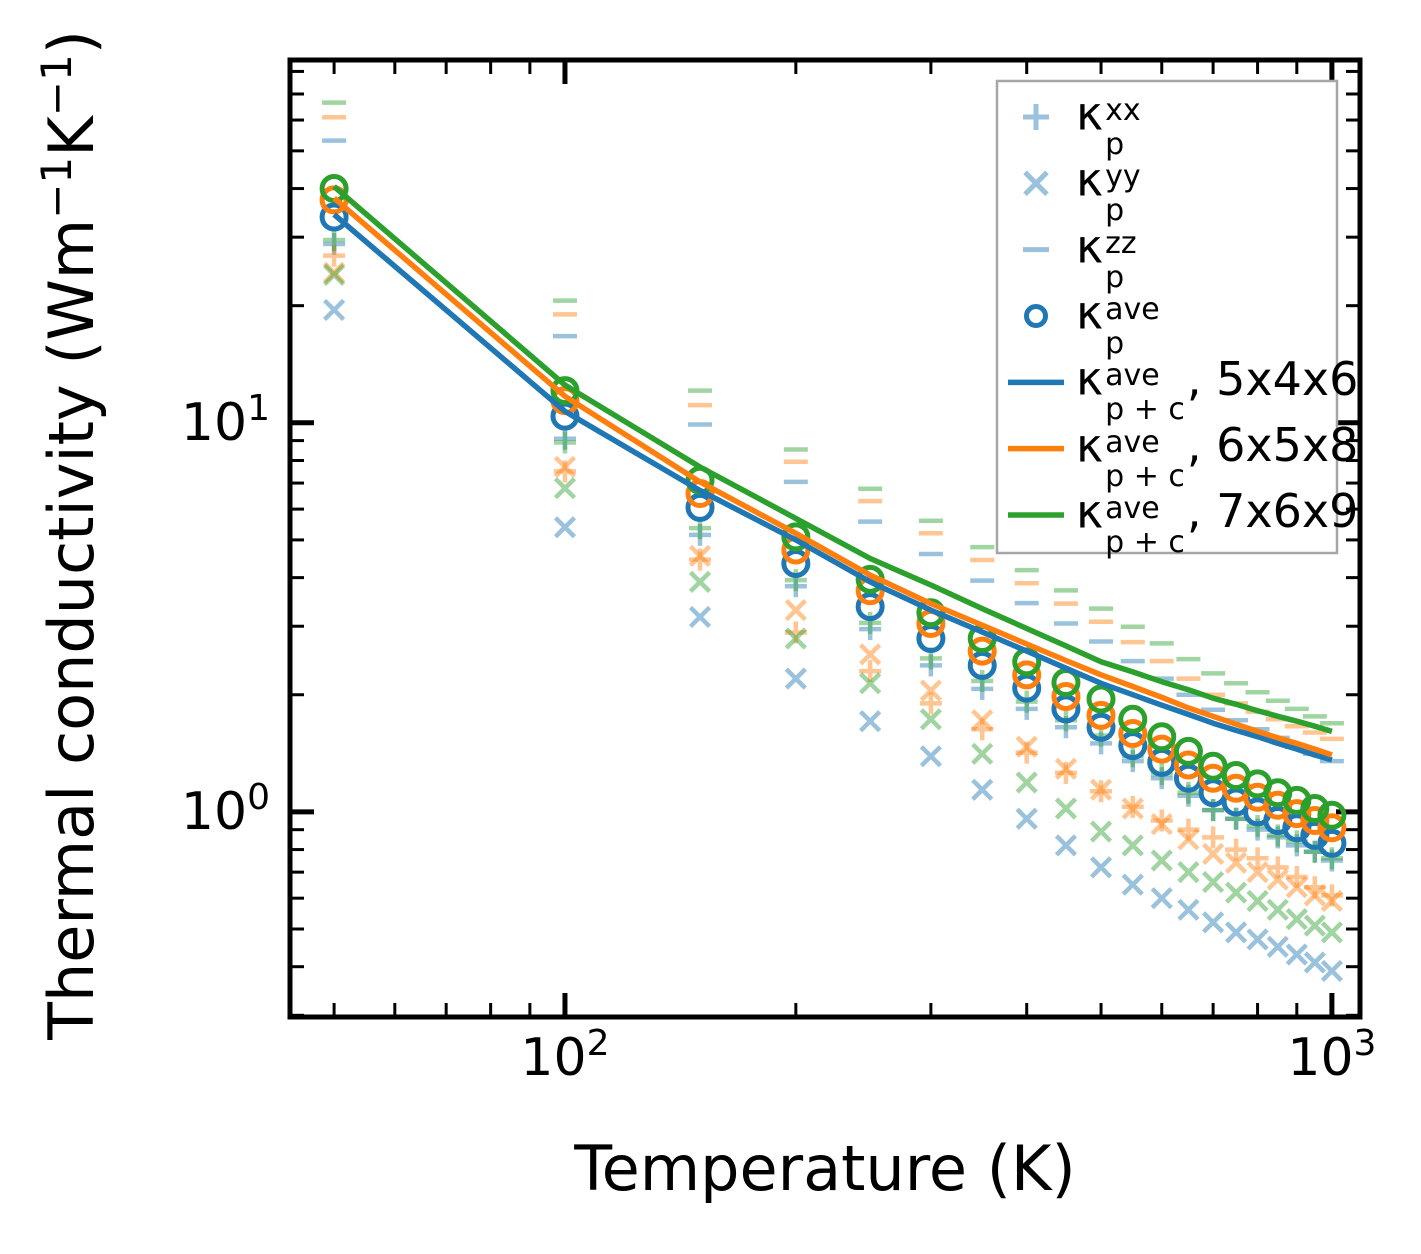 Image resolution: width=1421 pixels, height=1254 pixels. Describe the element at coordinates (1036, 117) in the screenshot. I see `legend-glyph-plus` at that location.